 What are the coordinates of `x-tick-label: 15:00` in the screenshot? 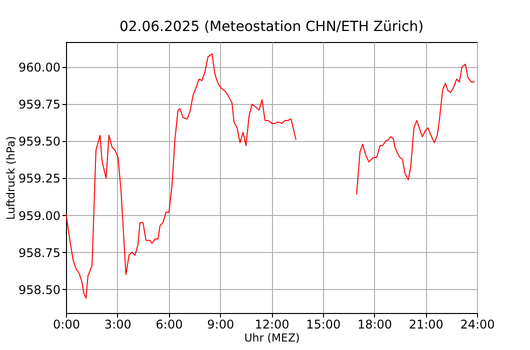 It's located at (323, 325).